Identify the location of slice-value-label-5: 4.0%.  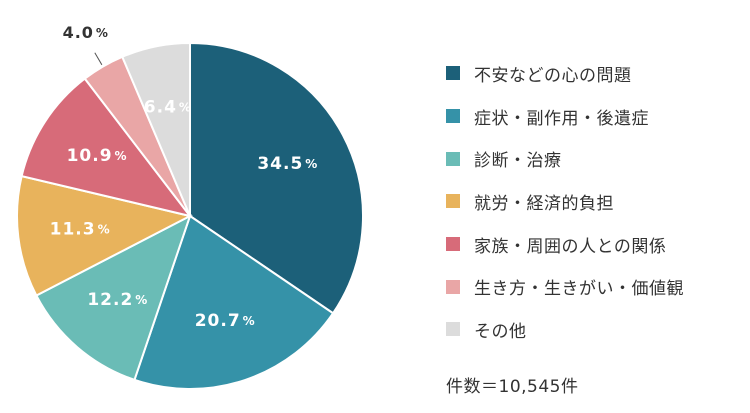
(86, 32).